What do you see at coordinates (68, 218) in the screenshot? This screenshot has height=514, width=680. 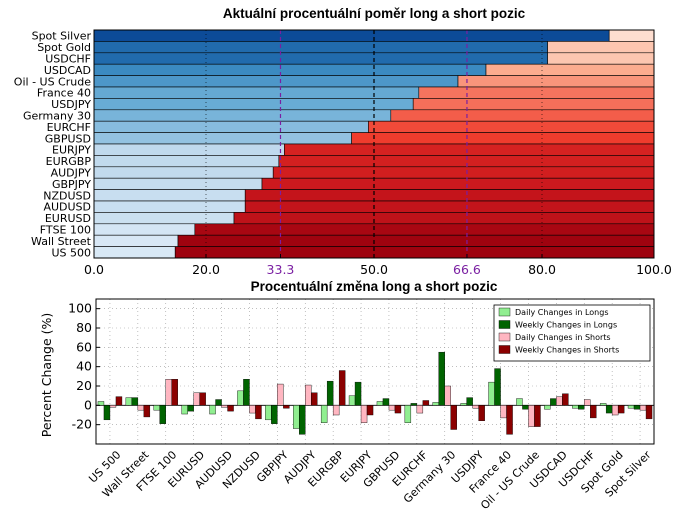 I see `ratio-category-label: EURUSD` at bounding box center [68, 218].